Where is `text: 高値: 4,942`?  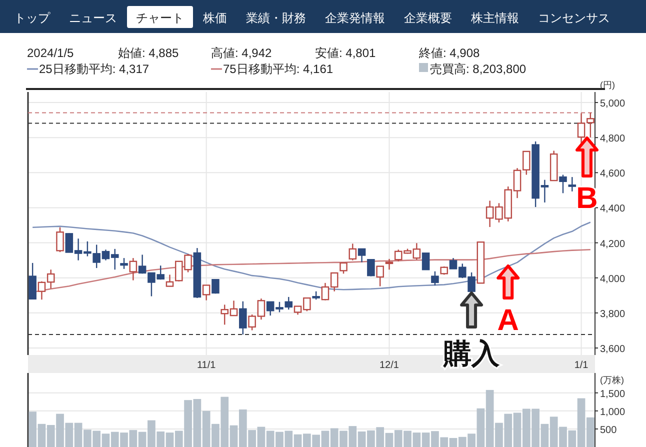
text: 高値: 4,942 is located at coordinates (241, 53).